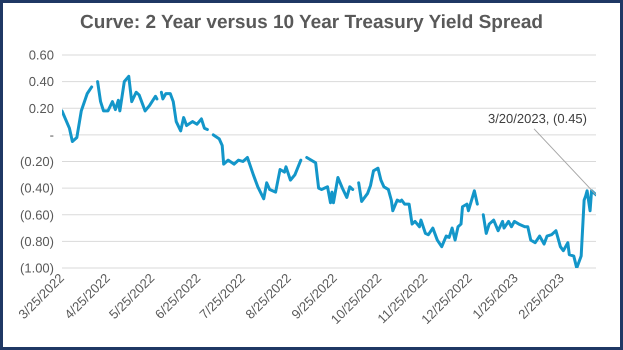  I want to click on annotation: 3/20/2023, (0.45), so click(537, 118).